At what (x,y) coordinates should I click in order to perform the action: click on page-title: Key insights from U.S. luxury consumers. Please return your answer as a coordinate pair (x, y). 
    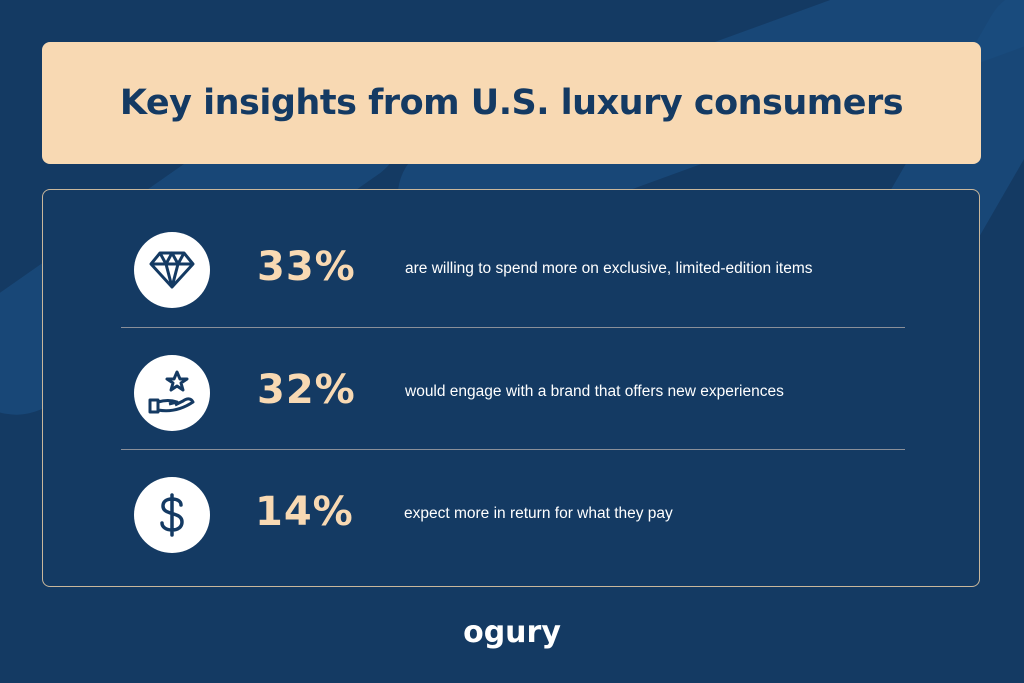
    Looking at the image, I should click on (511, 103).